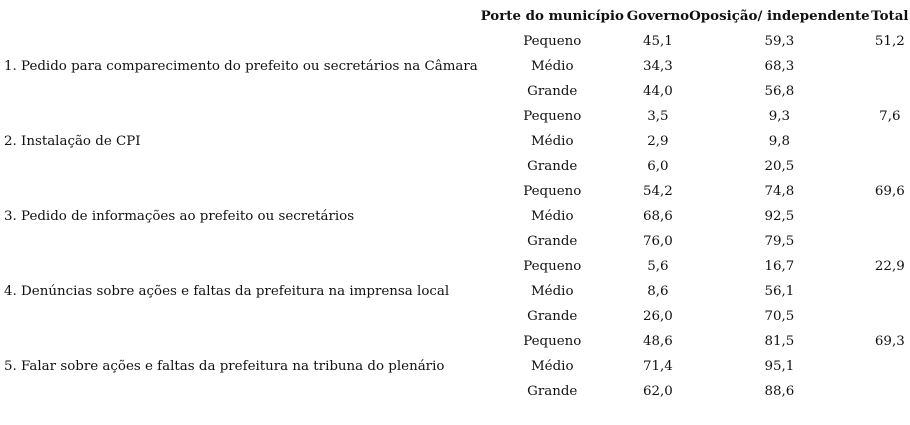  What do you see at coordinates (457, 166) in the screenshot?
I see `table-row: Grande 6,0 20,5` at bounding box center [457, 166].